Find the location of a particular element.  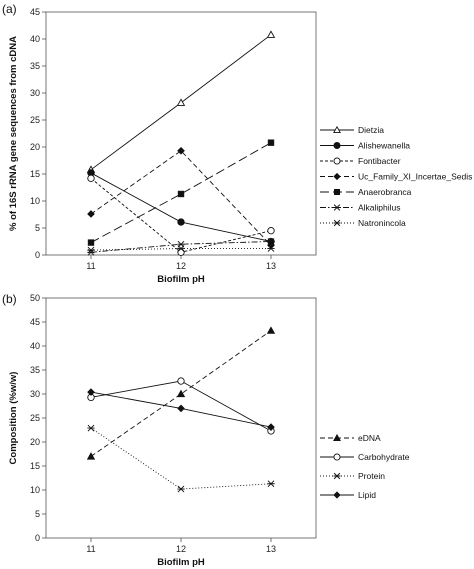

legend-label: Alkaliphilus is located at coordinates (379, 208).